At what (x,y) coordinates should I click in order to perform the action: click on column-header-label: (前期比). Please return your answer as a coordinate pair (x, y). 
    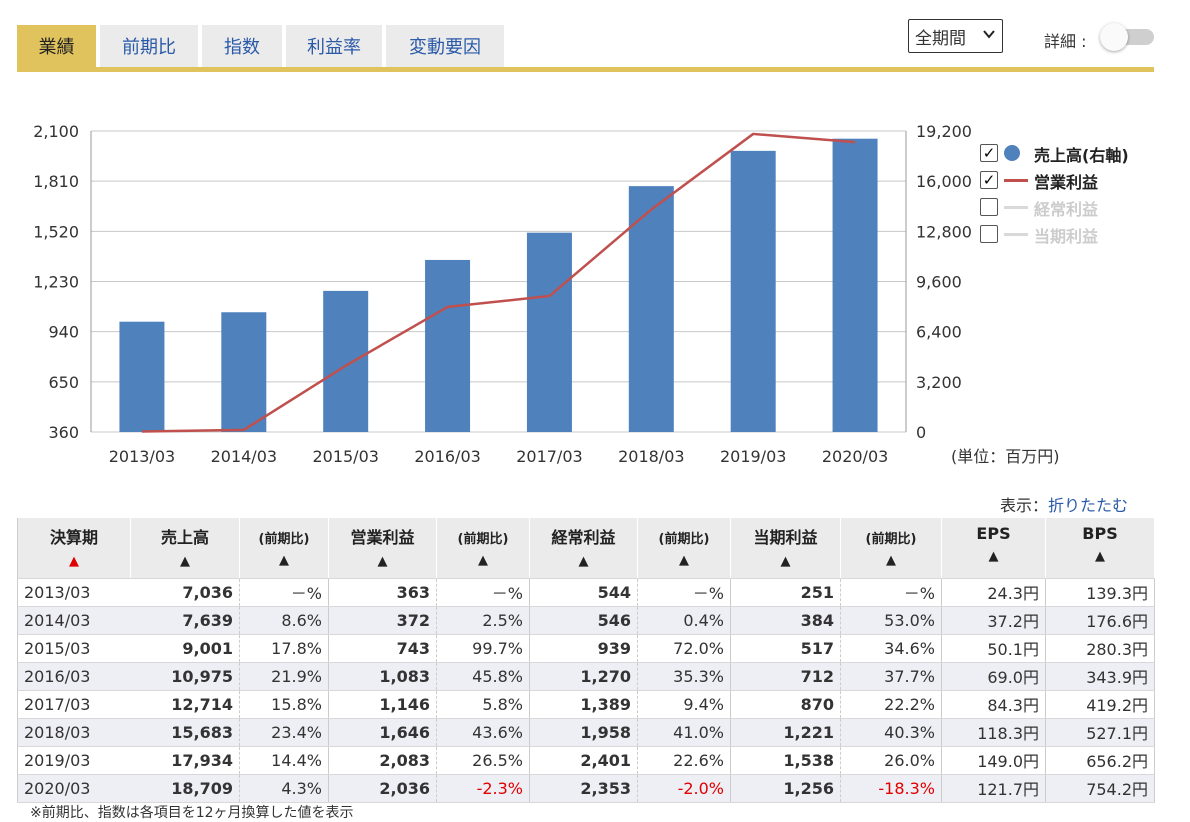
    Looking at the image, I should click on (891, 539).